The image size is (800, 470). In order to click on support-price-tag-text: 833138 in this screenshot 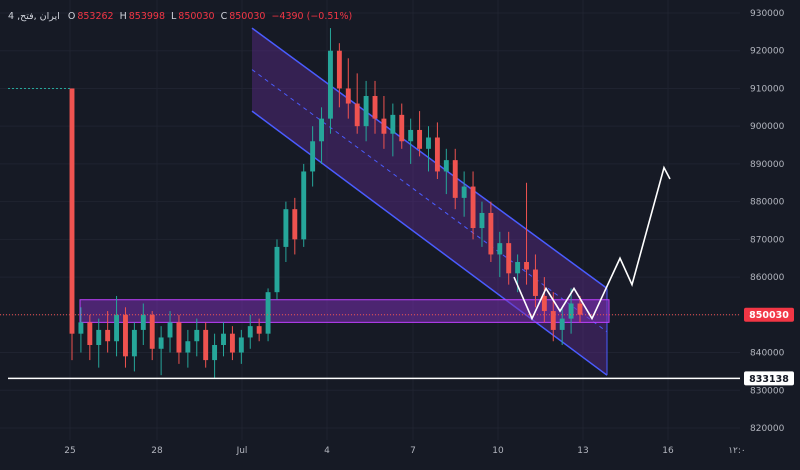, I will do `click(769, 379)`.